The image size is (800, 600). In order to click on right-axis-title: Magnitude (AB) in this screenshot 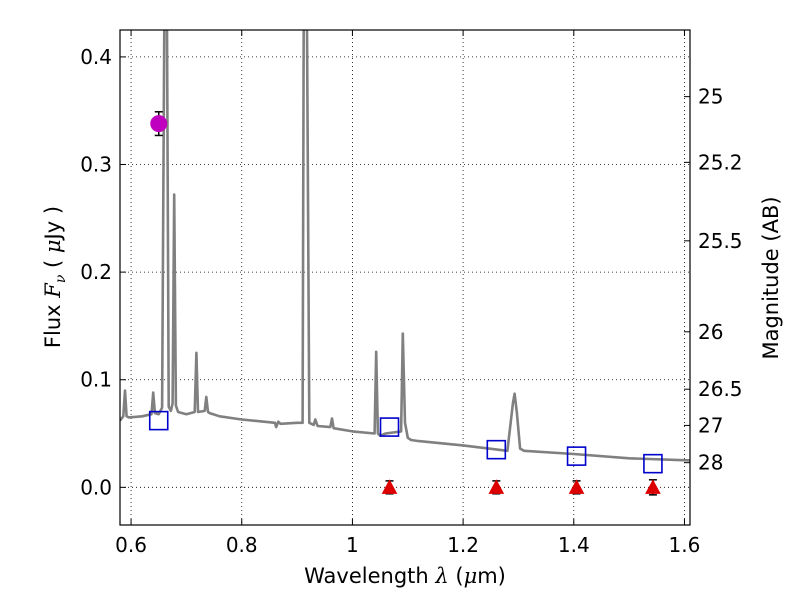, I will do `click(771, 277)`.